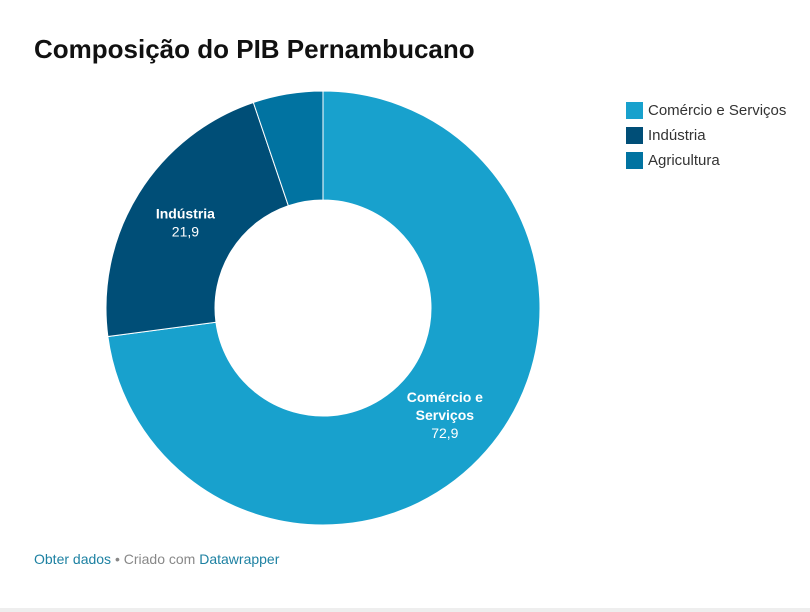  What do you see at coordinates (684, 160) in the screenshot?
I see `legend-label: Agricultura` at bounding box center [684, 160].